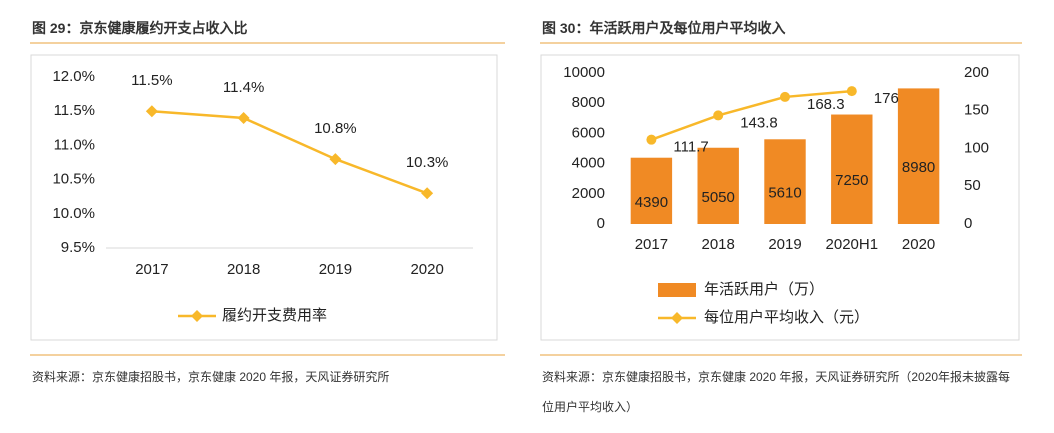 The width and height of the screenshot is (1054, 433). What do you see at coordinates (588, 193) in the screenshot?
I see `y-tick-label: 2000` at bounding box center [588, 193].